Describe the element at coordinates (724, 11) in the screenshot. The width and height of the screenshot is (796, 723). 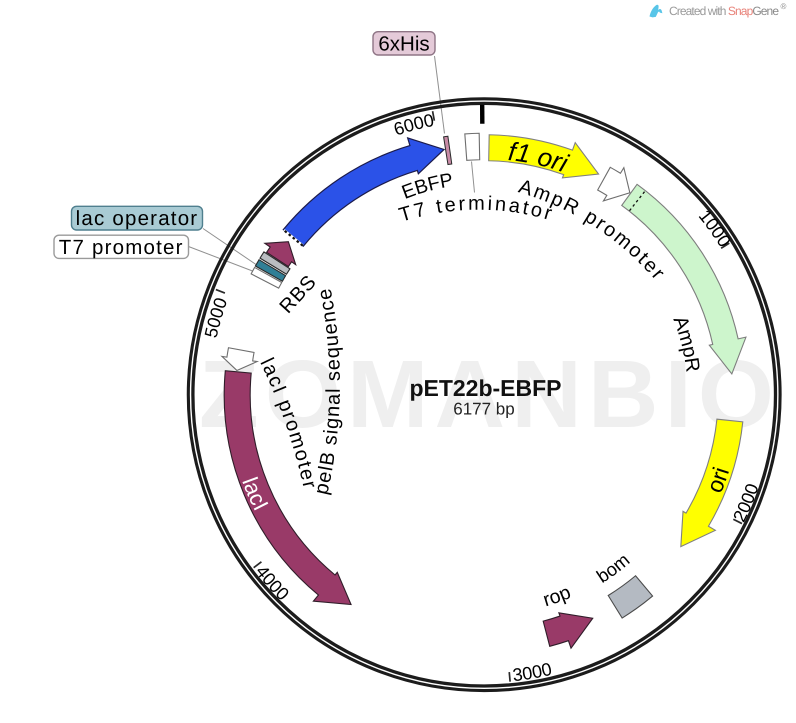
I see `svg-text: Created with SnapGene` at that location.